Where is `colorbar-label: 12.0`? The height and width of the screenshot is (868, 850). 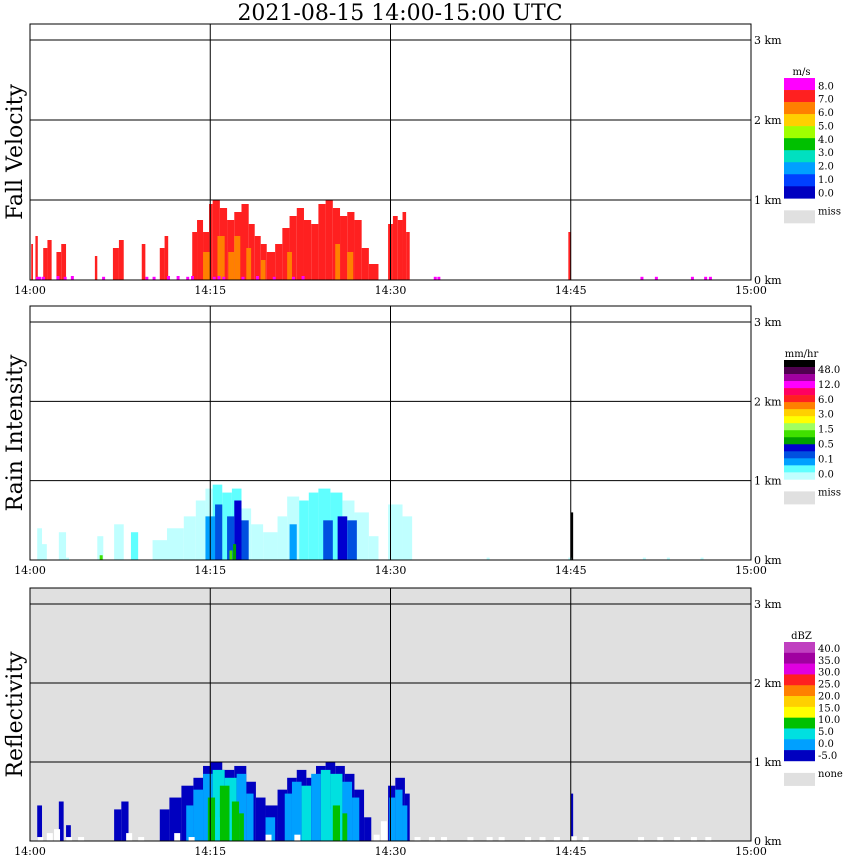
colorbar-label: 12.0 is located at coordinates (829, 385).